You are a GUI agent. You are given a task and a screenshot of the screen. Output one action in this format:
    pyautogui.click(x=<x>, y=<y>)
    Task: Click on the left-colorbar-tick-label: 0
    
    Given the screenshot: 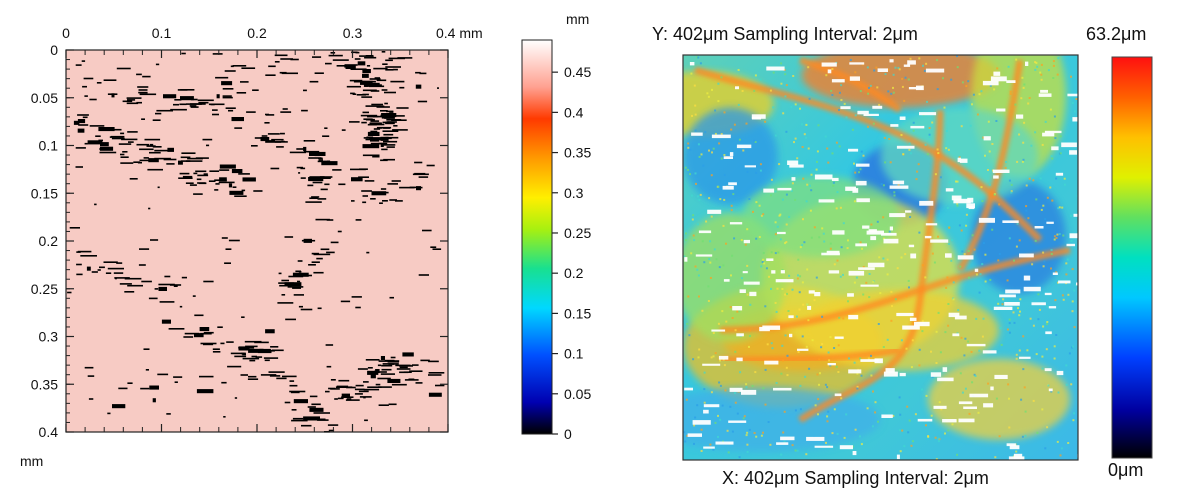 What is the action you would take?
    pyautogui.click(x=568, y=434)
    